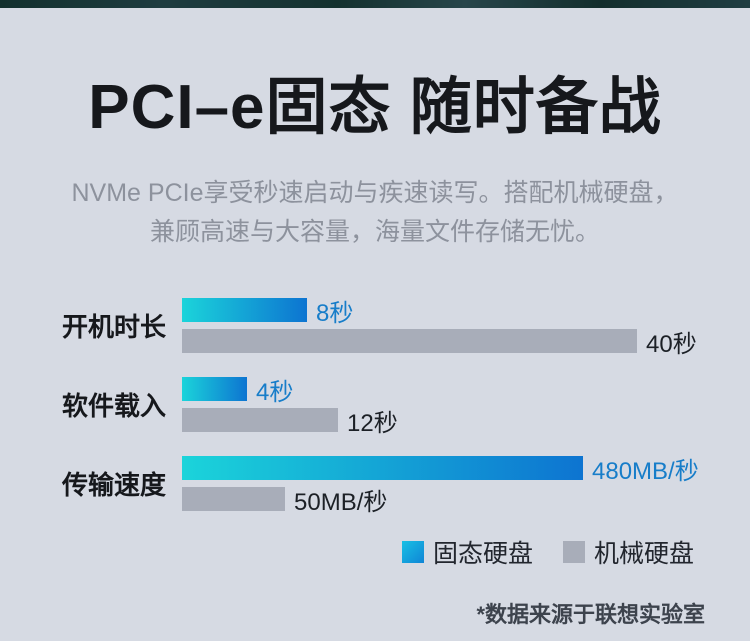 Image resolution: width=750 pixels, height=641 pixels. Describe the element at coordinates (466, 422) in the screenshot. I see `hdd-bar-line: 12秒` at that location.